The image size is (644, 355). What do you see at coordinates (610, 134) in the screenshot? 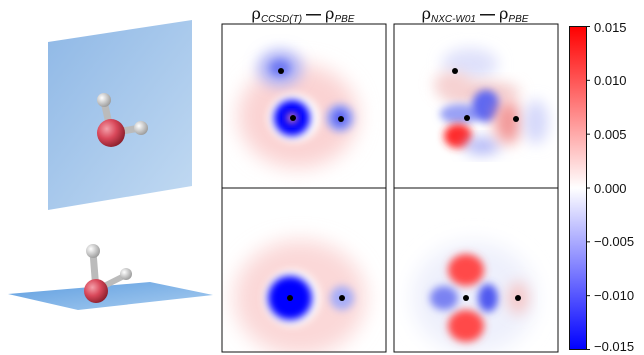
I see `colorbar-tick-label: 0.005` at bounding box center [610, 134].